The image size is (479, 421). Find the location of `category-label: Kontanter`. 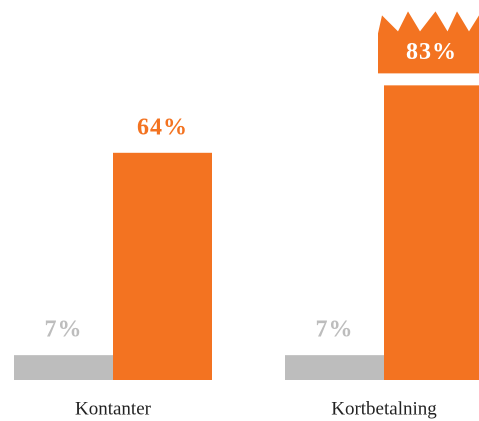

category-label: Kontanter is located at coordinates (113, 408).